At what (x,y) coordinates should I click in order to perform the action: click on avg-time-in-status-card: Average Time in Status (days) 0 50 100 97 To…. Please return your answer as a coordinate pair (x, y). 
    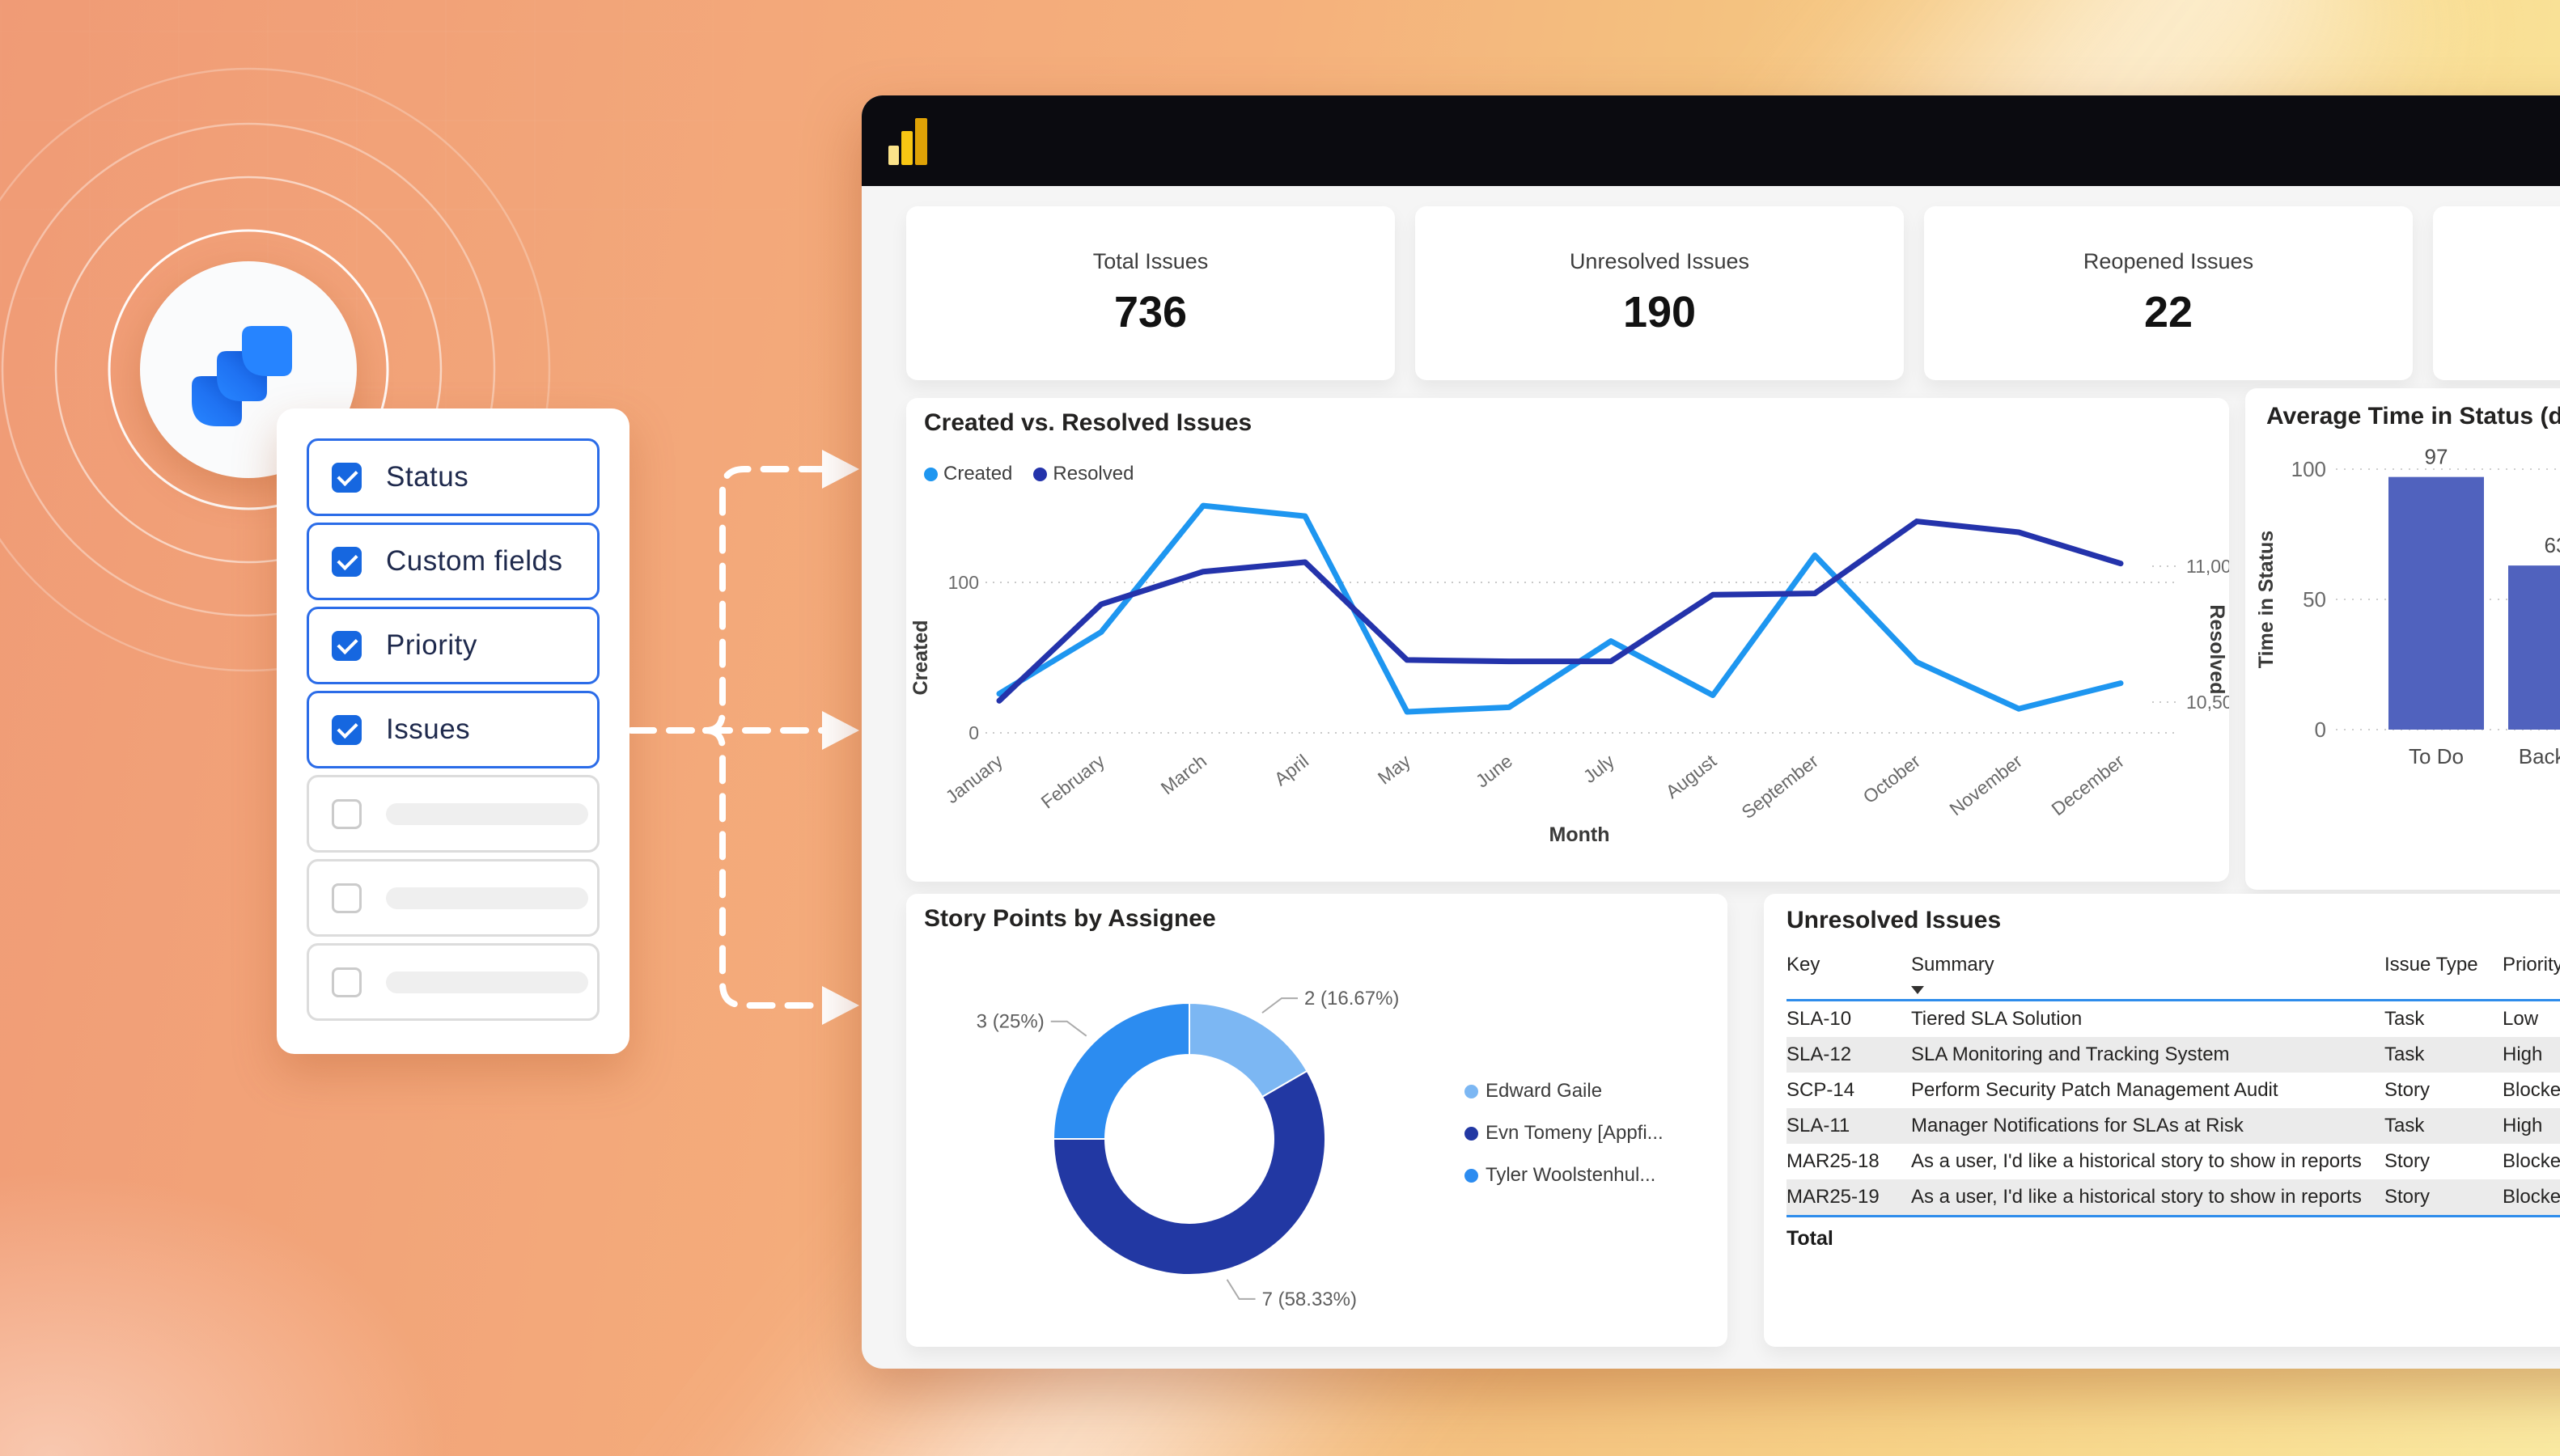
    Looking at the image, I should click on (2402, 639).